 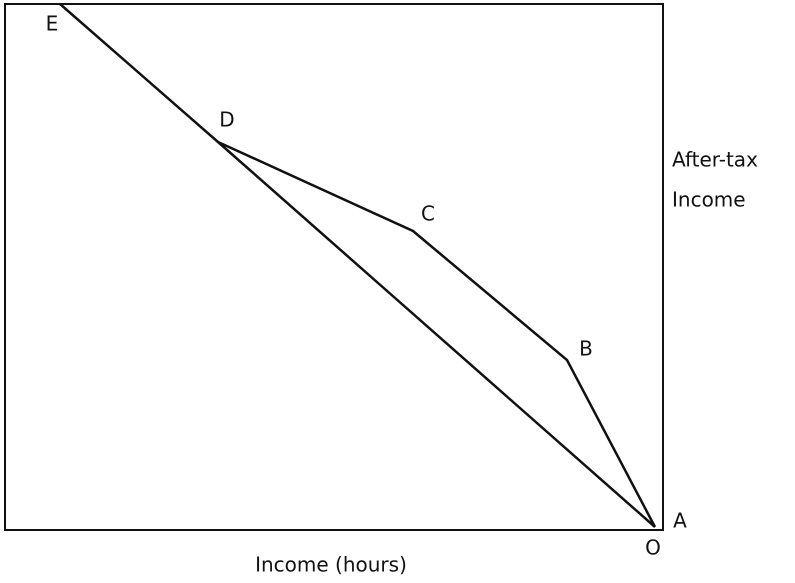 I want to click on point-label: D, so click(x=226, y=120).